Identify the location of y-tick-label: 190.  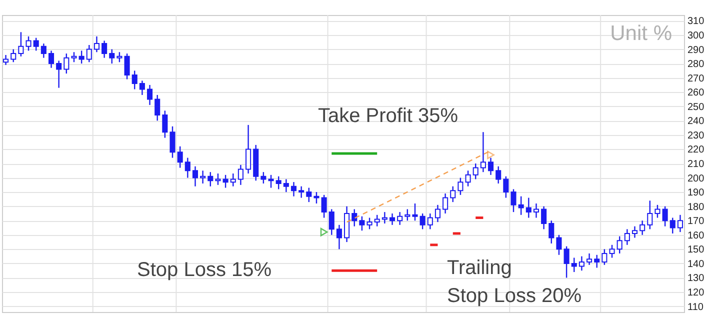
(696, 193).